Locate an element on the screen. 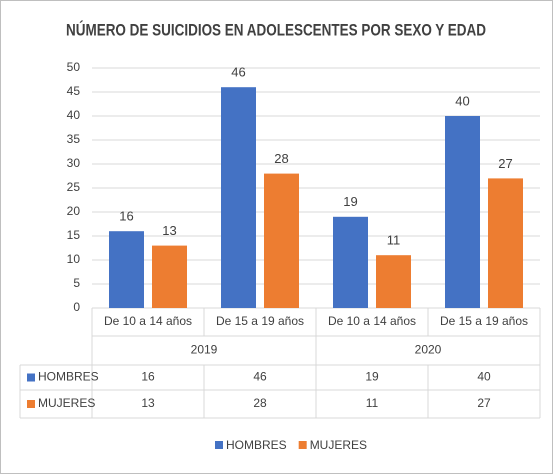 Image resolution: width=553 pixels, height=474 pixels. legend-label: MUJERES is located at coordinates (338, 445).